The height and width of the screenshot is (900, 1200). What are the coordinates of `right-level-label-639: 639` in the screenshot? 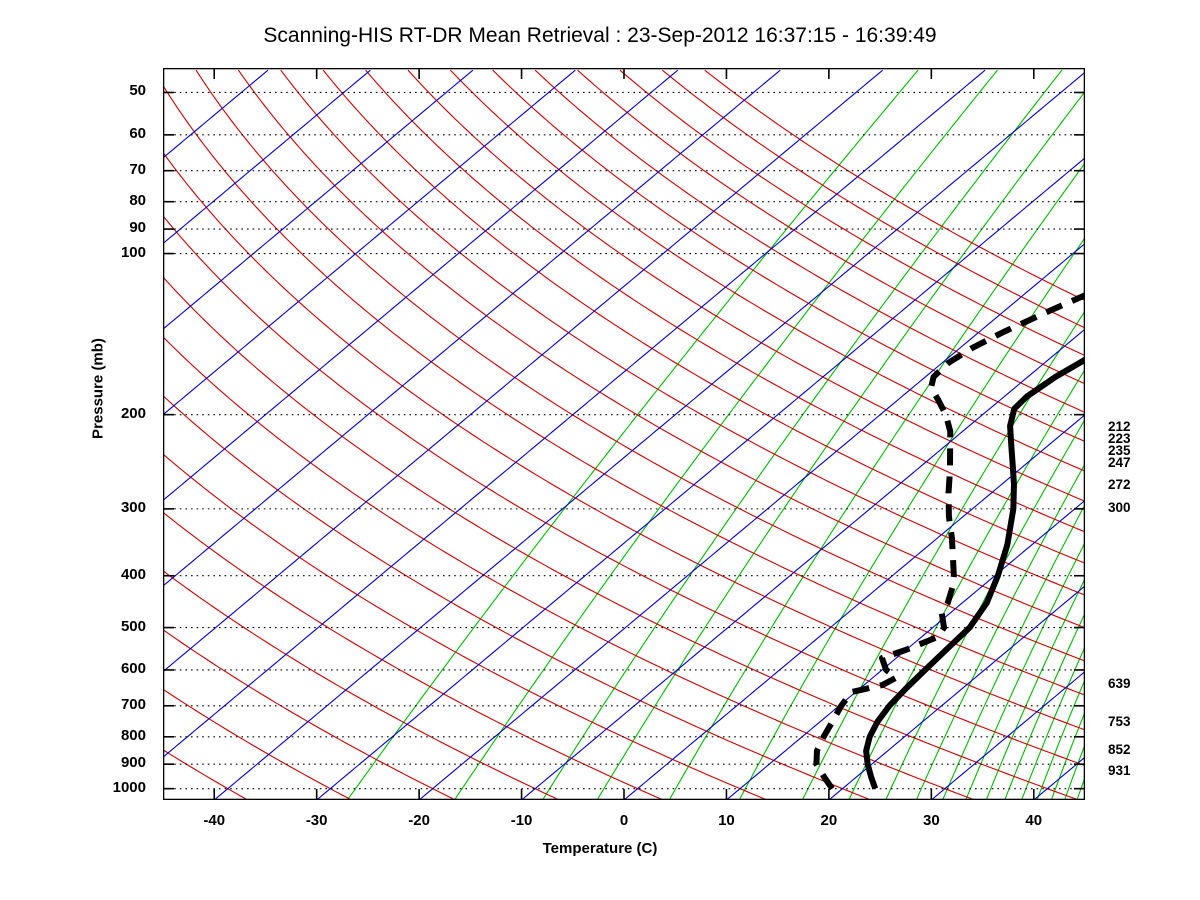 It's located at (1119, 683).